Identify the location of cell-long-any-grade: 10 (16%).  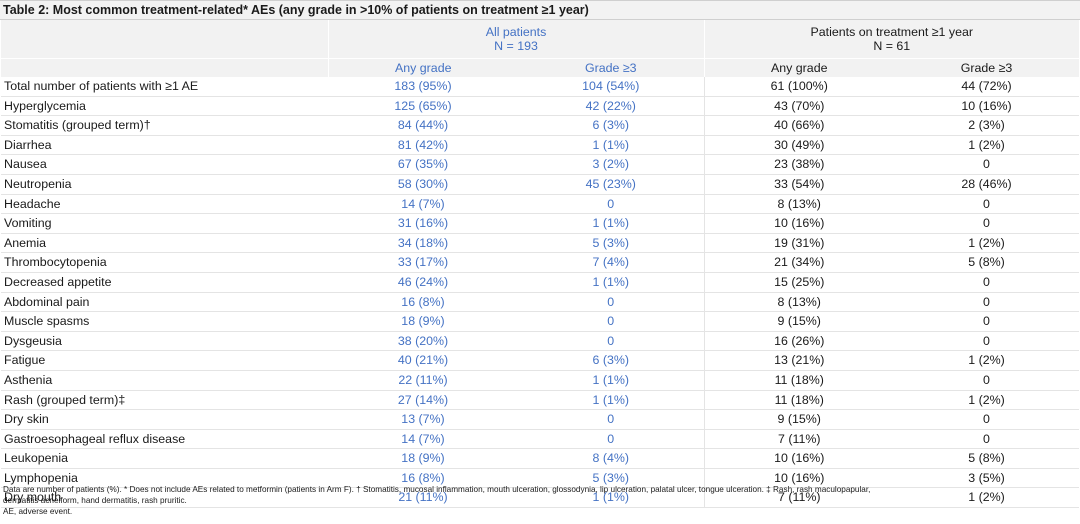
(798, 458).